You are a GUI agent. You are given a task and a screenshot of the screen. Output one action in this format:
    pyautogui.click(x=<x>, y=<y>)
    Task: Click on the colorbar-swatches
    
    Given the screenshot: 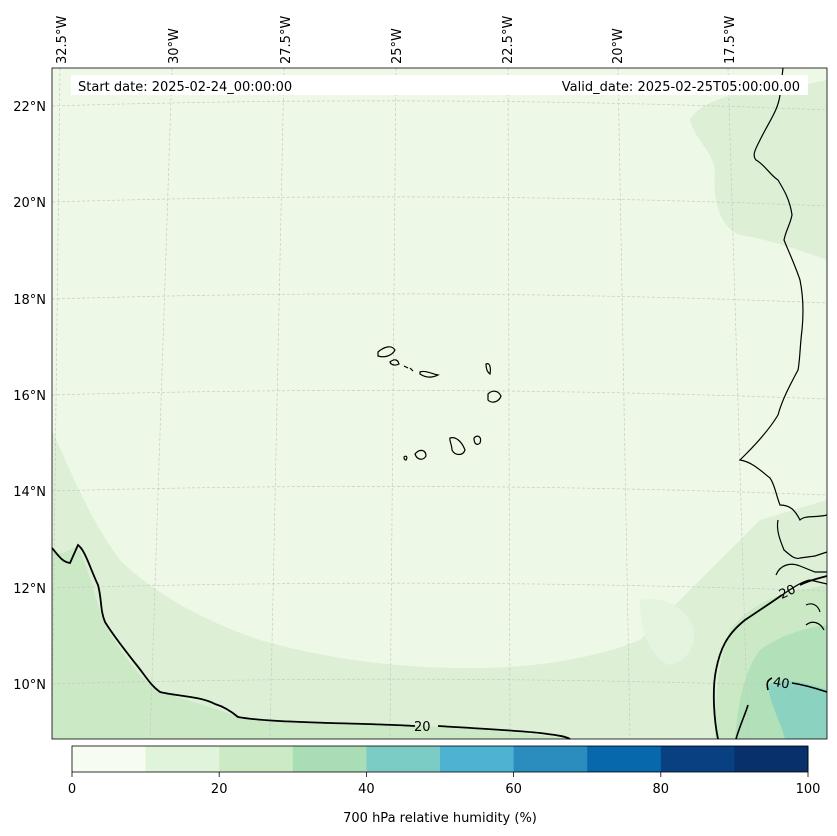 What is the action you would take?
    pyautogui.click(x=440, y=759)
    